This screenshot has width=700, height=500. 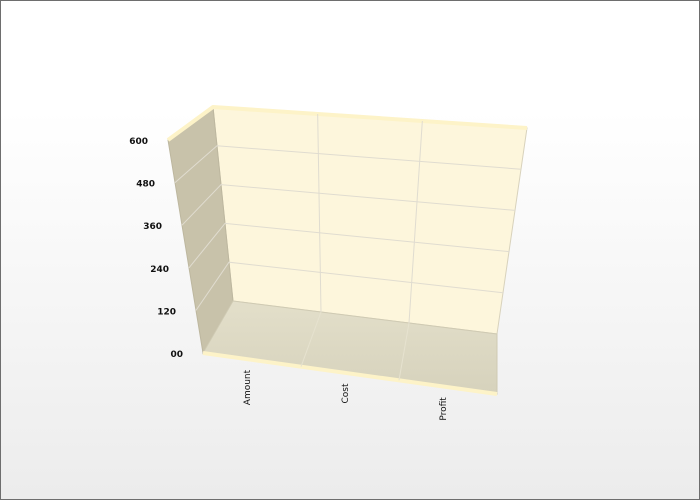 I want to click on y-tick-label: 600, so click(x=138, y=142).